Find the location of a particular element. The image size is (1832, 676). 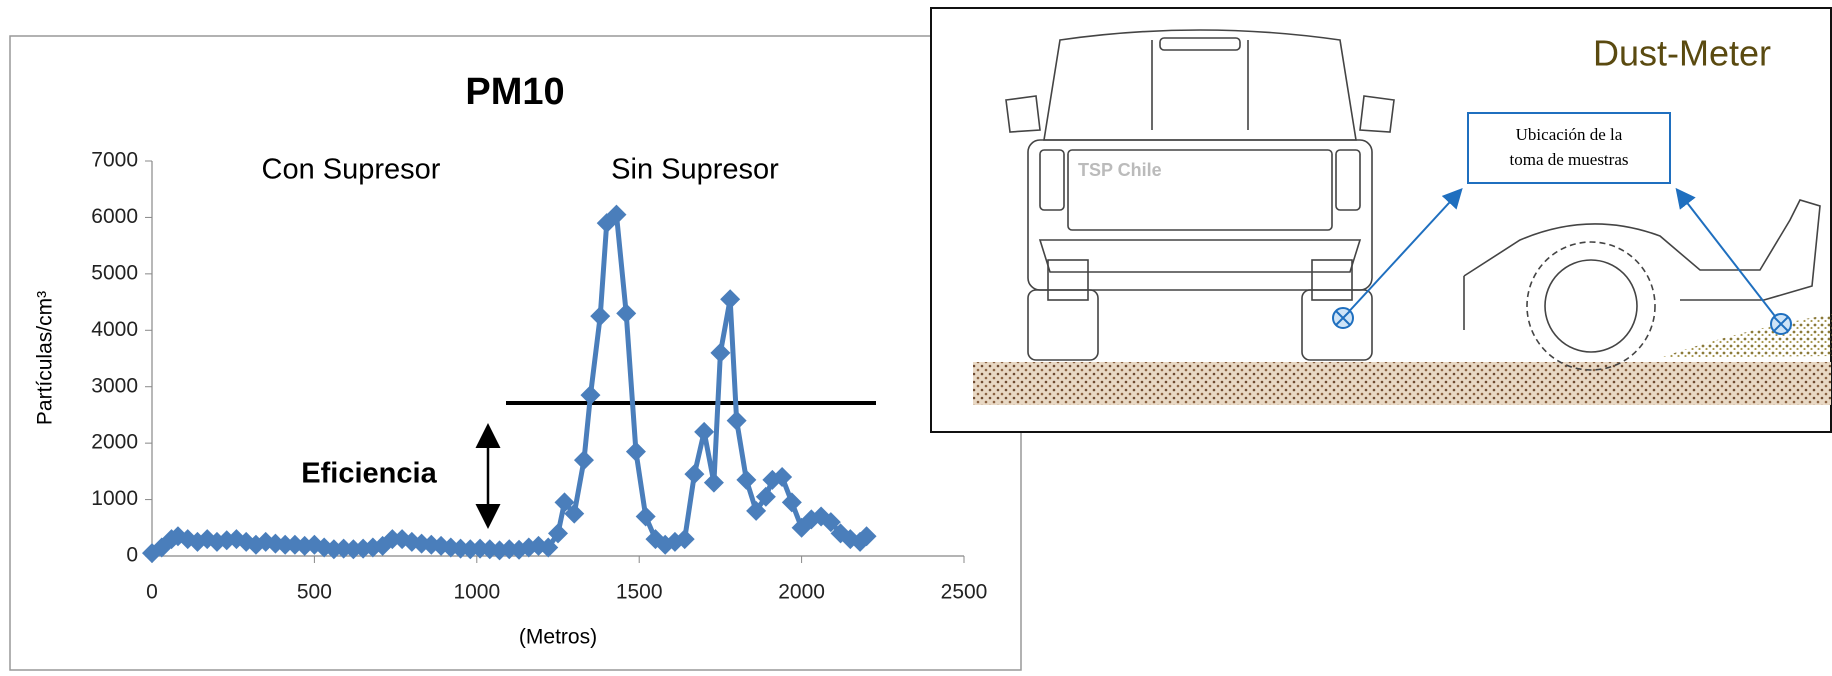

y-tick-label: 4000 is located at coordinates (114, 329).